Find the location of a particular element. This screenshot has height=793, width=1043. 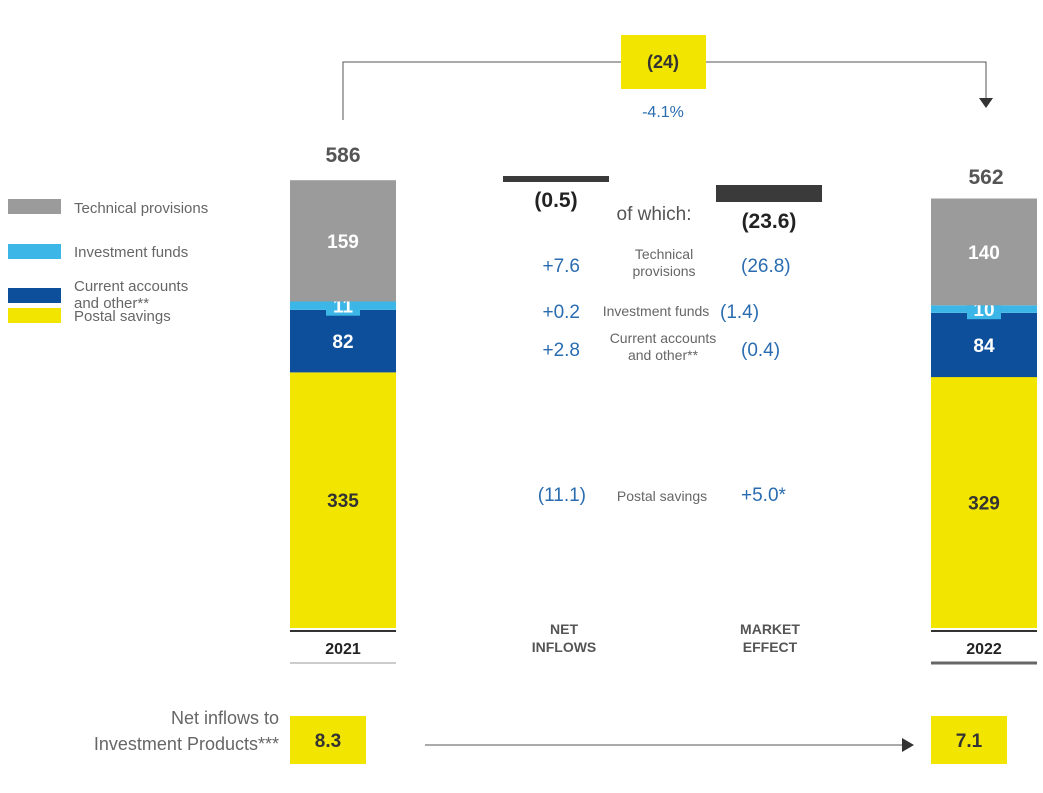

change-connector-arrow is located at coordinates (986, 103).